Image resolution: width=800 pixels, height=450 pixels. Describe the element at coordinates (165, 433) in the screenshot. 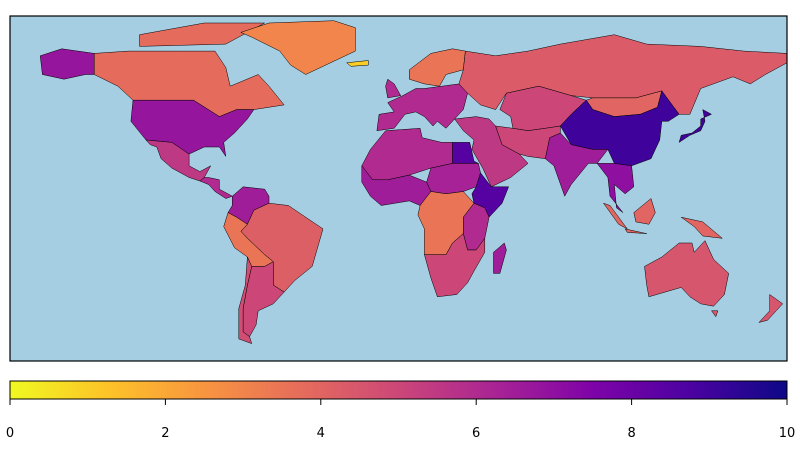

I see `colorbar-tick-label: 2` at that location.